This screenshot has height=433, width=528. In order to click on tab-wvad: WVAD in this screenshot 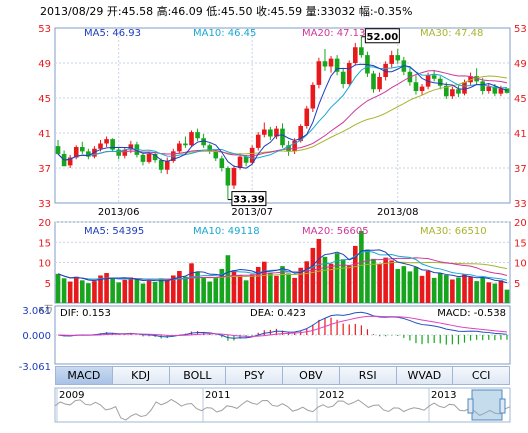, I will do `click(424, 375)`.